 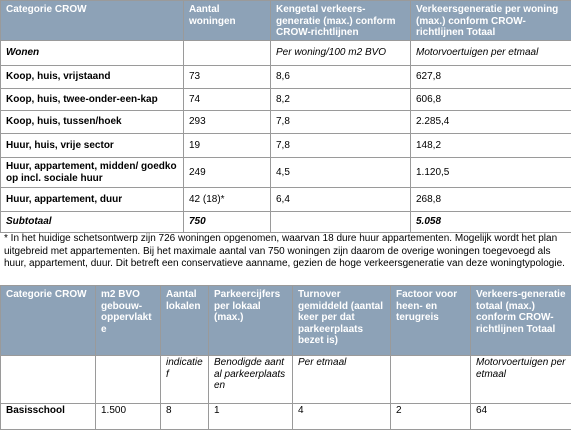 What do you see at coordinates (92, 222) in the screenshot?
I see `table-cell: Subtotaal` at bounding box center [92, 222].